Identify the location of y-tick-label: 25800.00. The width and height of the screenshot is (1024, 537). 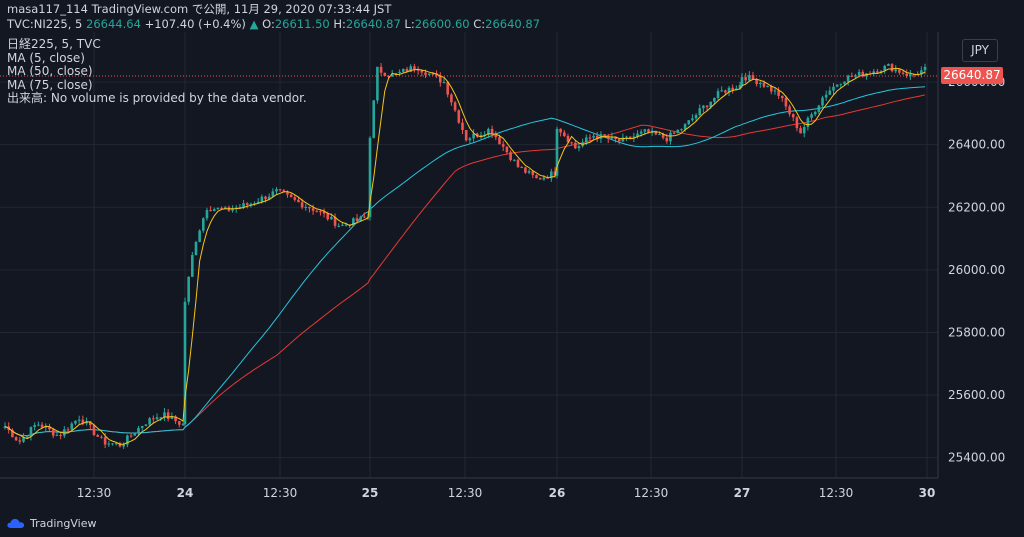
(976, 332).